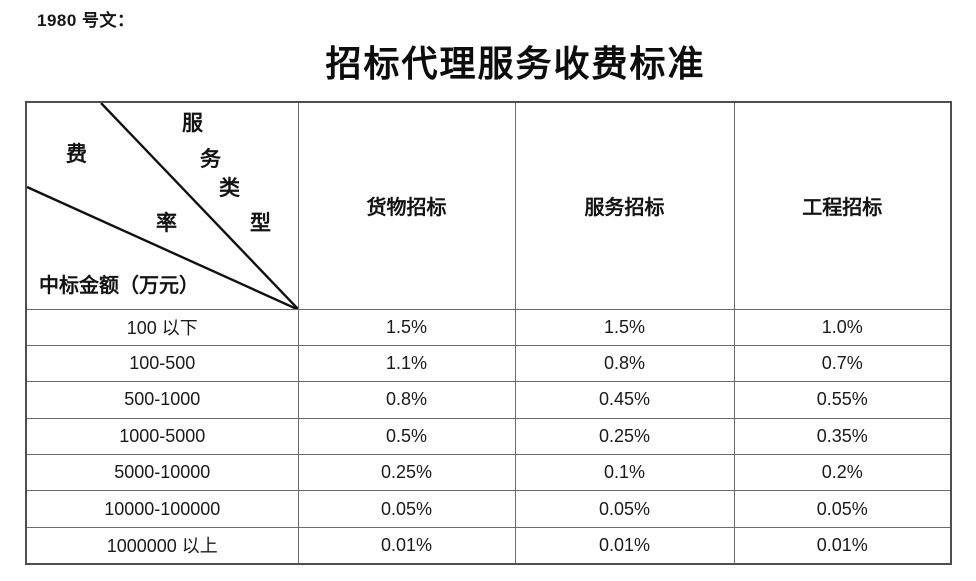 The height and width of the screenshot is (581, 976). Describe the element at coordinates (624, 327) in the screenshot. I see `services-rate-cell: 1.5%` at that location.